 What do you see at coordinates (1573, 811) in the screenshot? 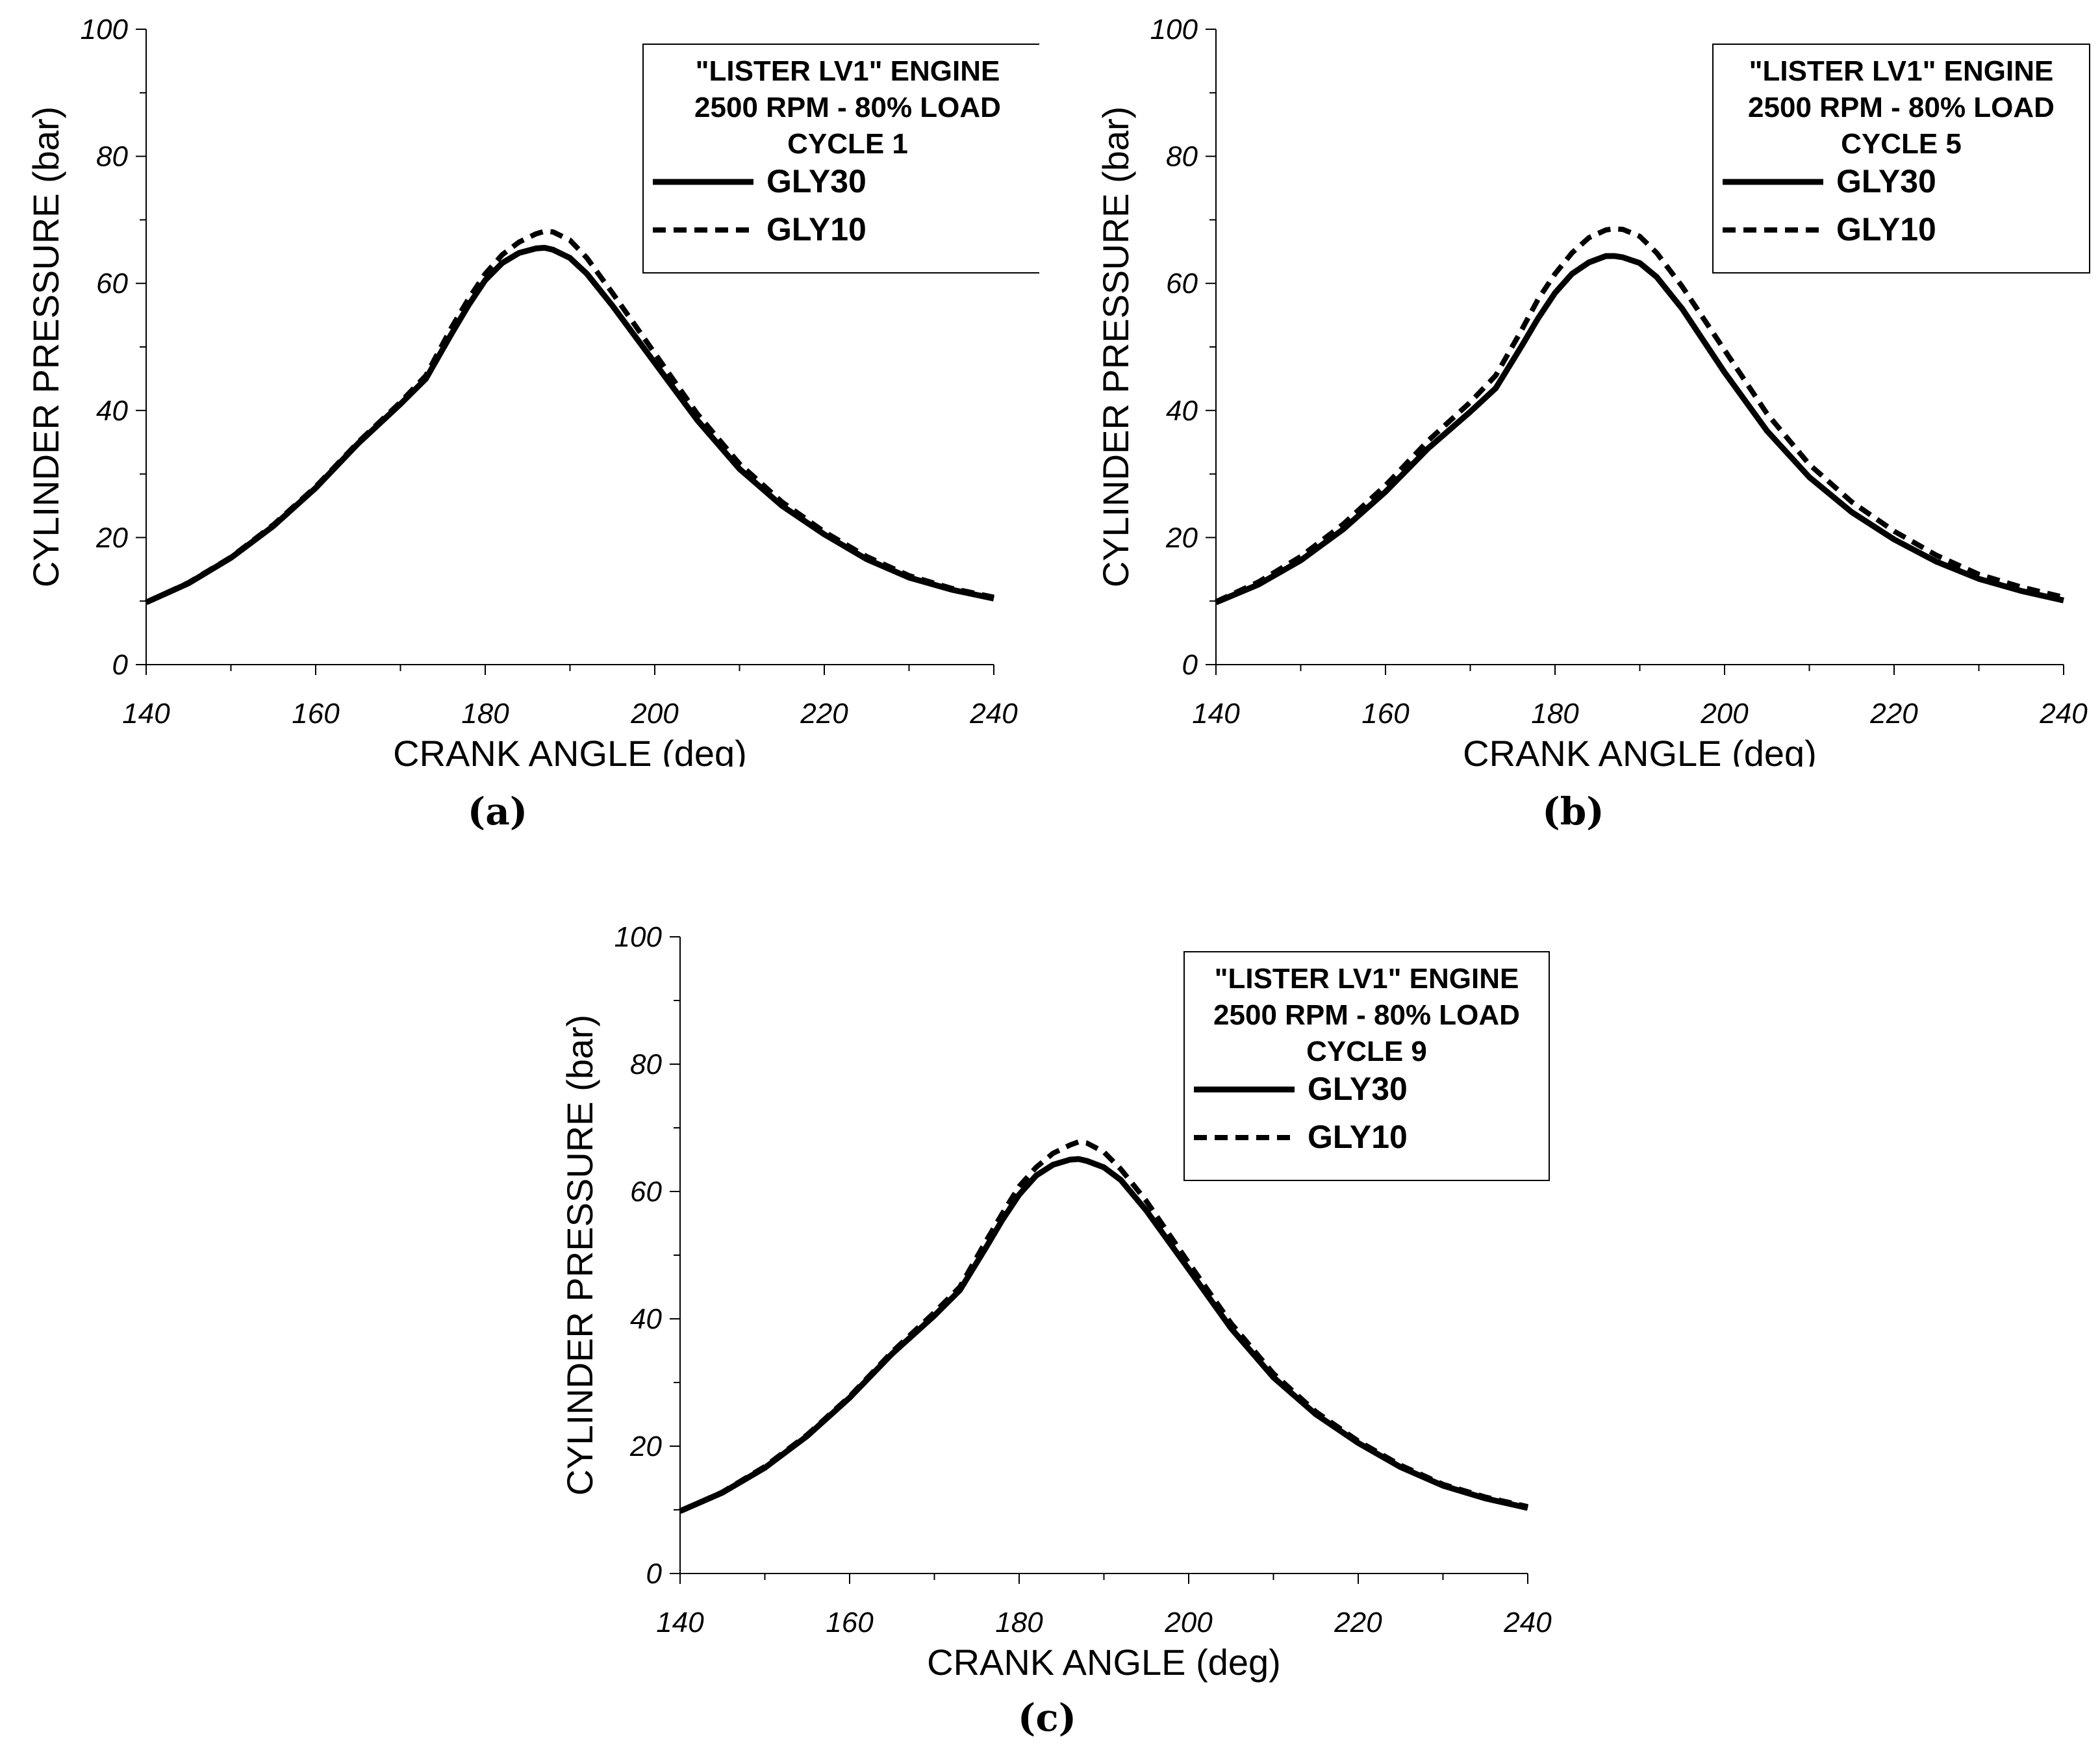
I see `panel-caption-b: (b)` at bounding box center [1573, 811].